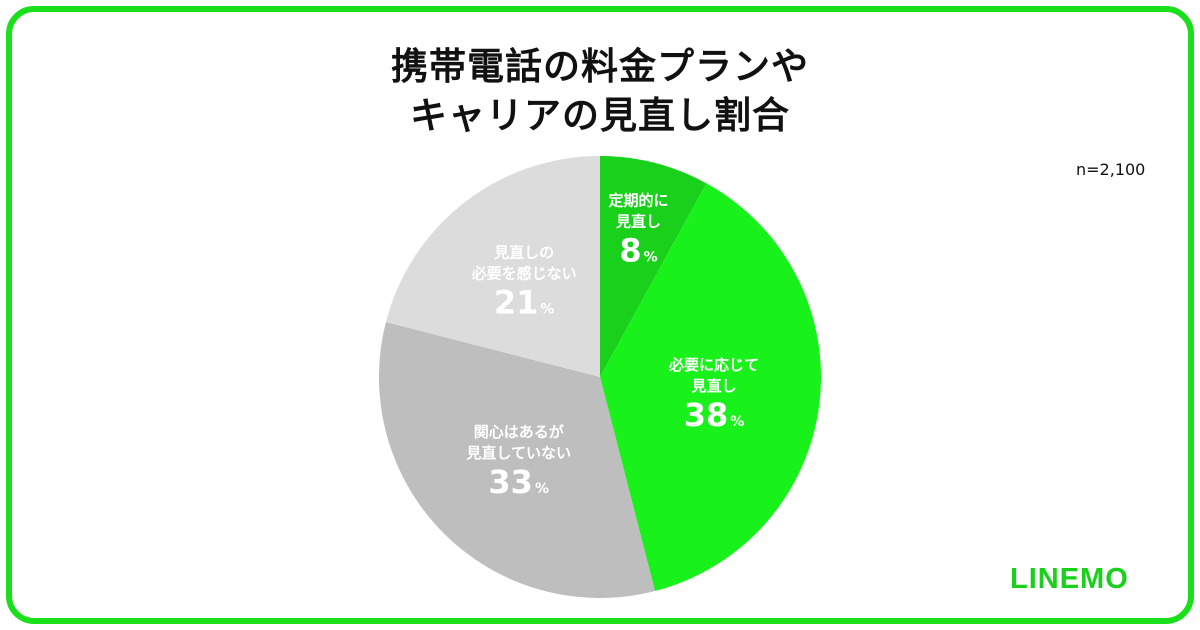 This screenshot has width=1200, height=630. What do you see at coordinates (1111, 169) in the screenshot?
I see `sample-size: n=2,100` at bounding box center [1111, 169].